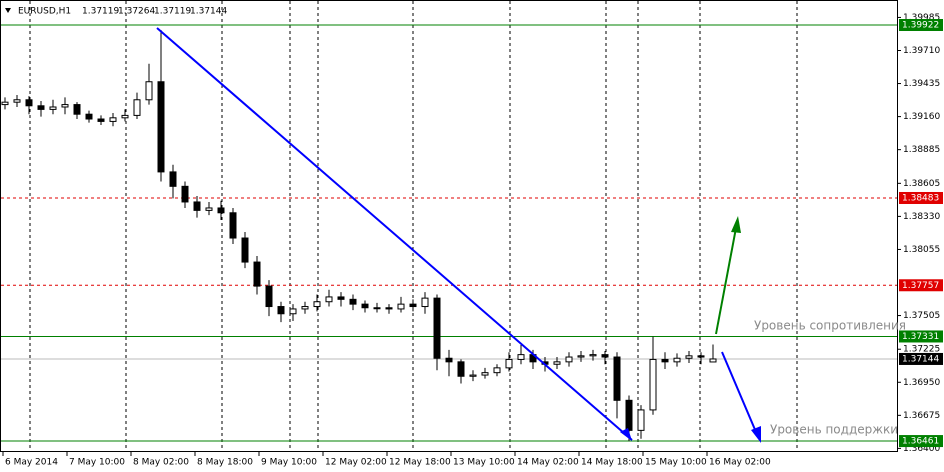  Describe the element at coordinates (136, 12) in the screenshot. I see `ohlc-high: 1.37264` at that location.